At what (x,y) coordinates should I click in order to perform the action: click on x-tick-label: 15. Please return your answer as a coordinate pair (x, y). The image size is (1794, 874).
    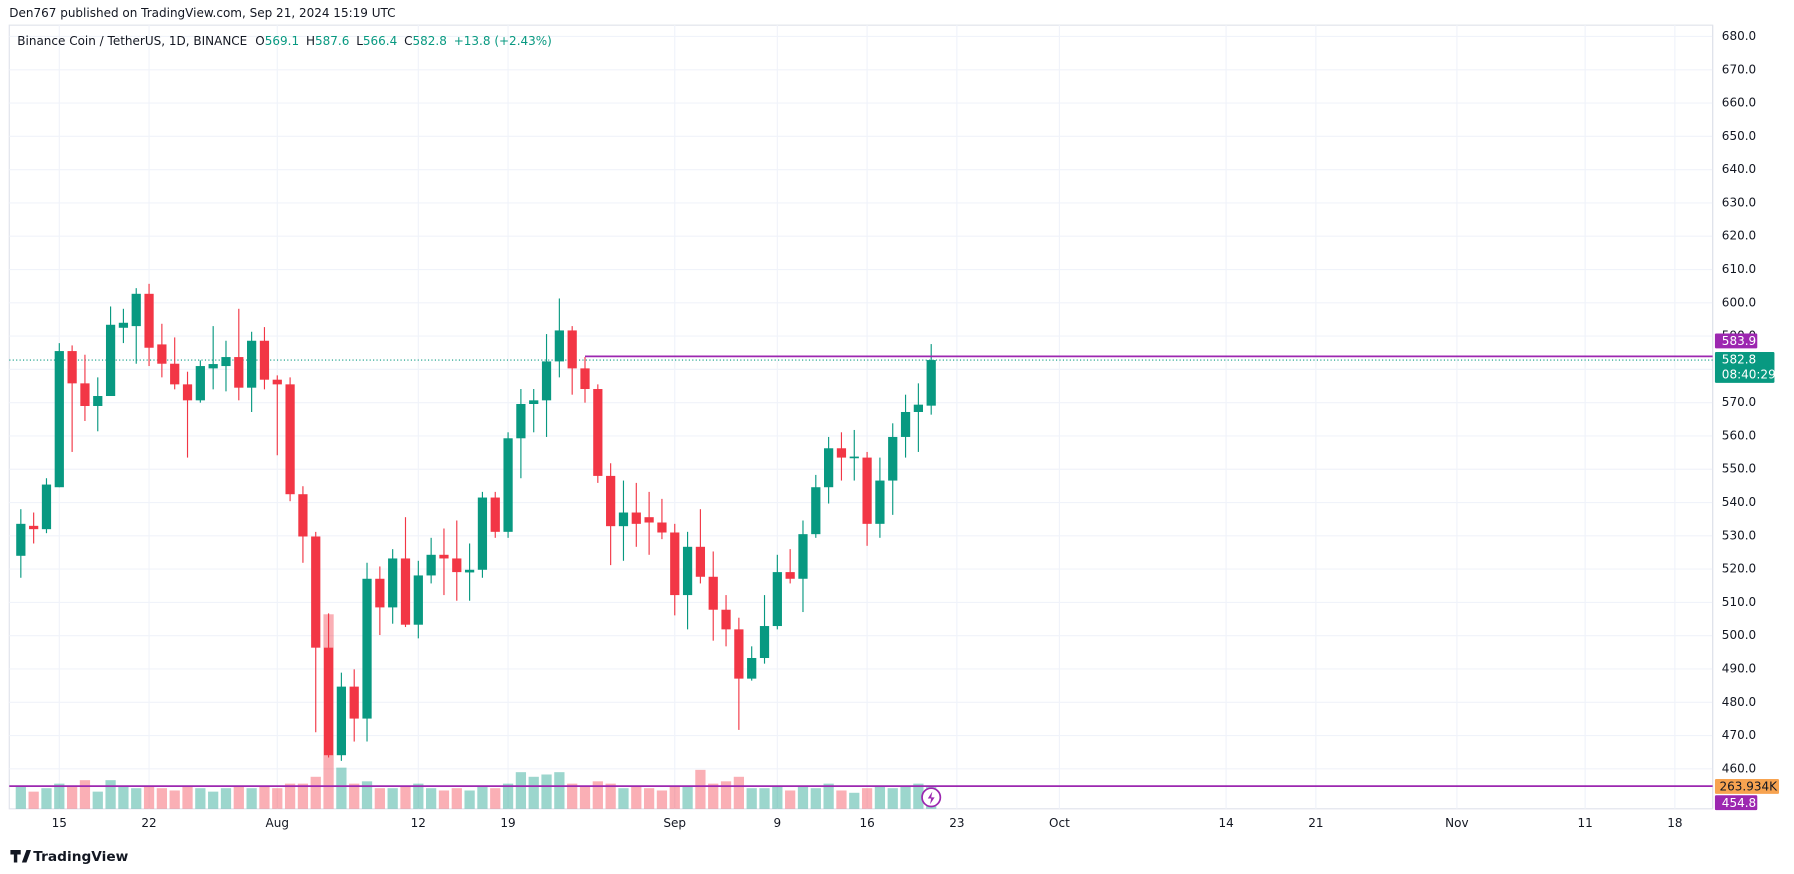
    Looking at the image, I should click on (59, 823).